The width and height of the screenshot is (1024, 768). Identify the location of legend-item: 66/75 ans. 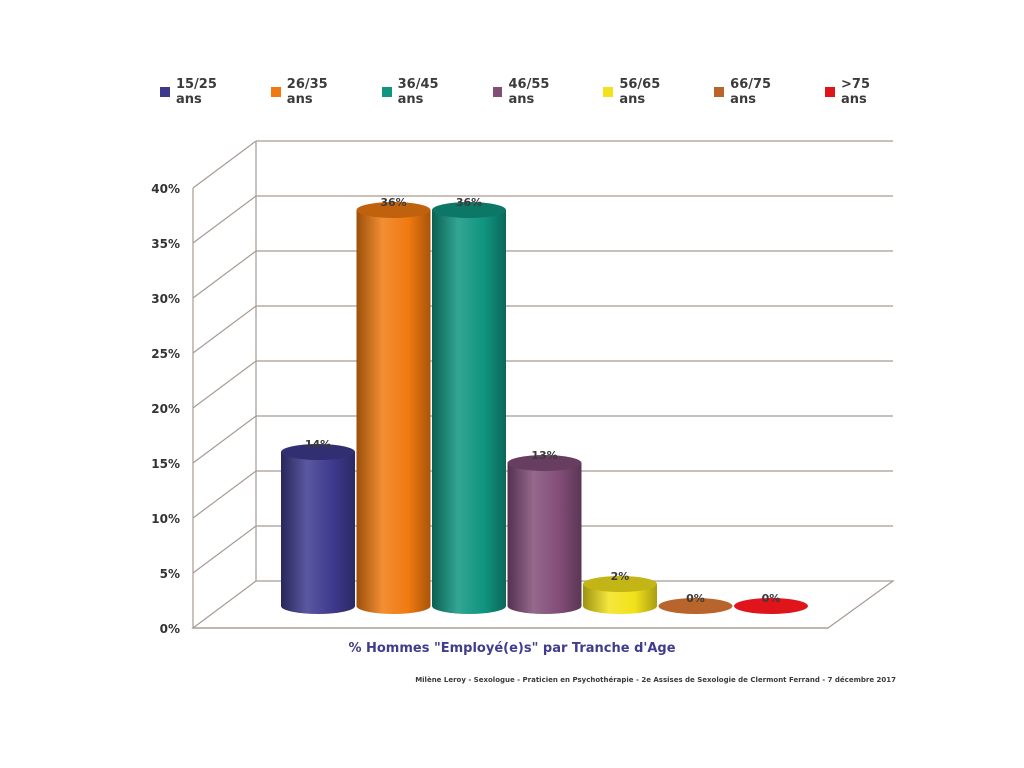
(757, 92).